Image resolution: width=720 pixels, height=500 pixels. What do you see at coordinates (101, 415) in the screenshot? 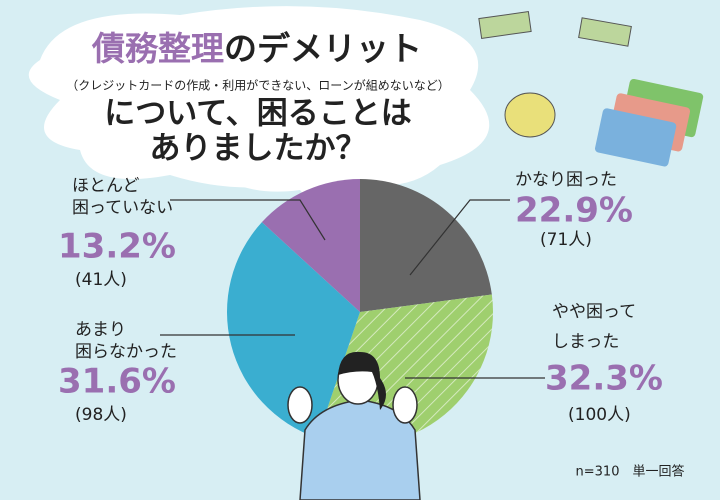
I see `count-label: (98人)` at bounding box center [101, 415].